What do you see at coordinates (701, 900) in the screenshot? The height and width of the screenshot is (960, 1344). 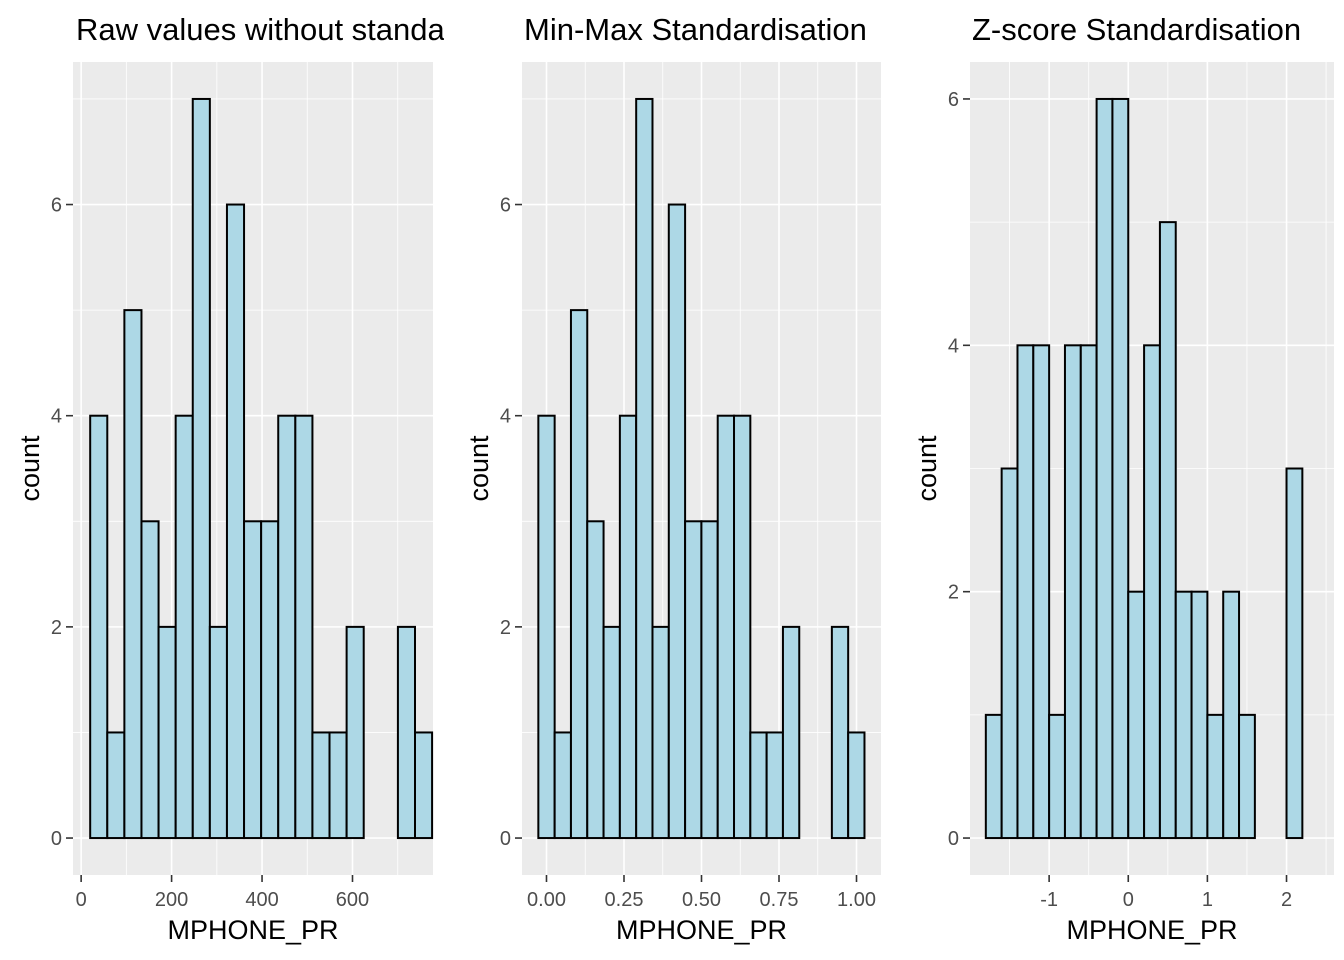 I see `x-tick-label: 0.50` at bounding box center [701, 900].